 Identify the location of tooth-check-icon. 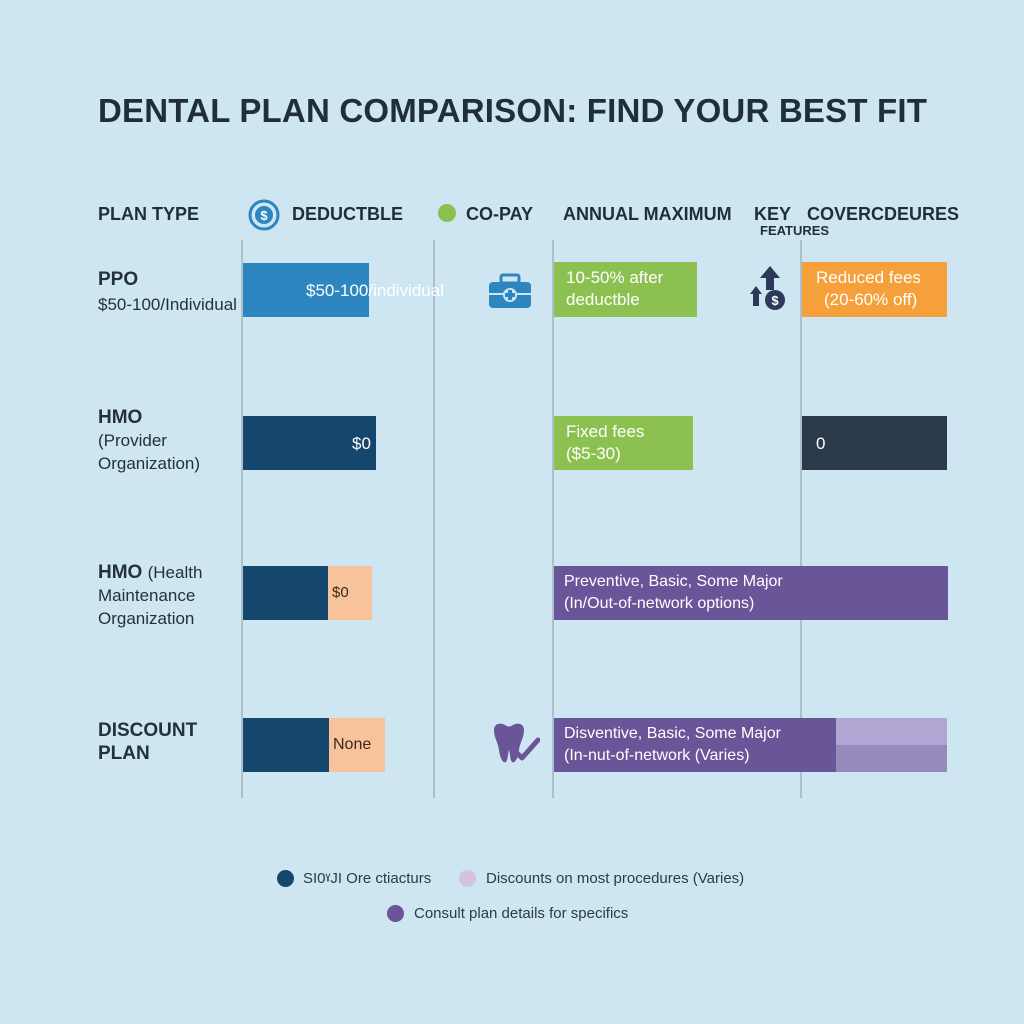
(517, 743).